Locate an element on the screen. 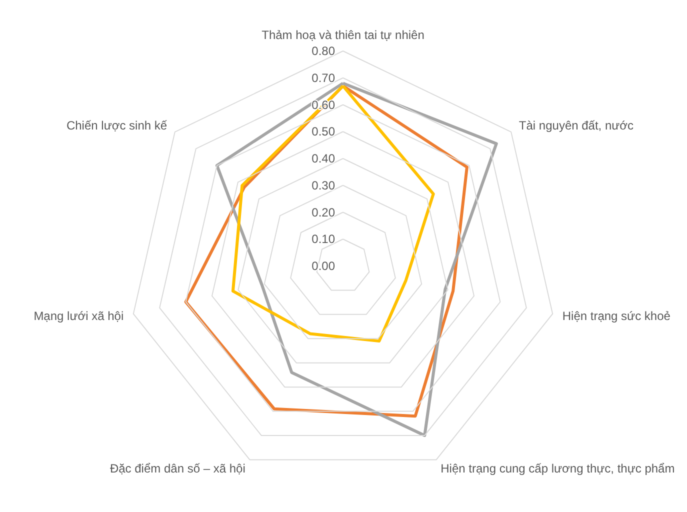 This screenshot has height=512, width=687. spoke-label: Chiến lược sinh kế is located at coordinates (117, 125).